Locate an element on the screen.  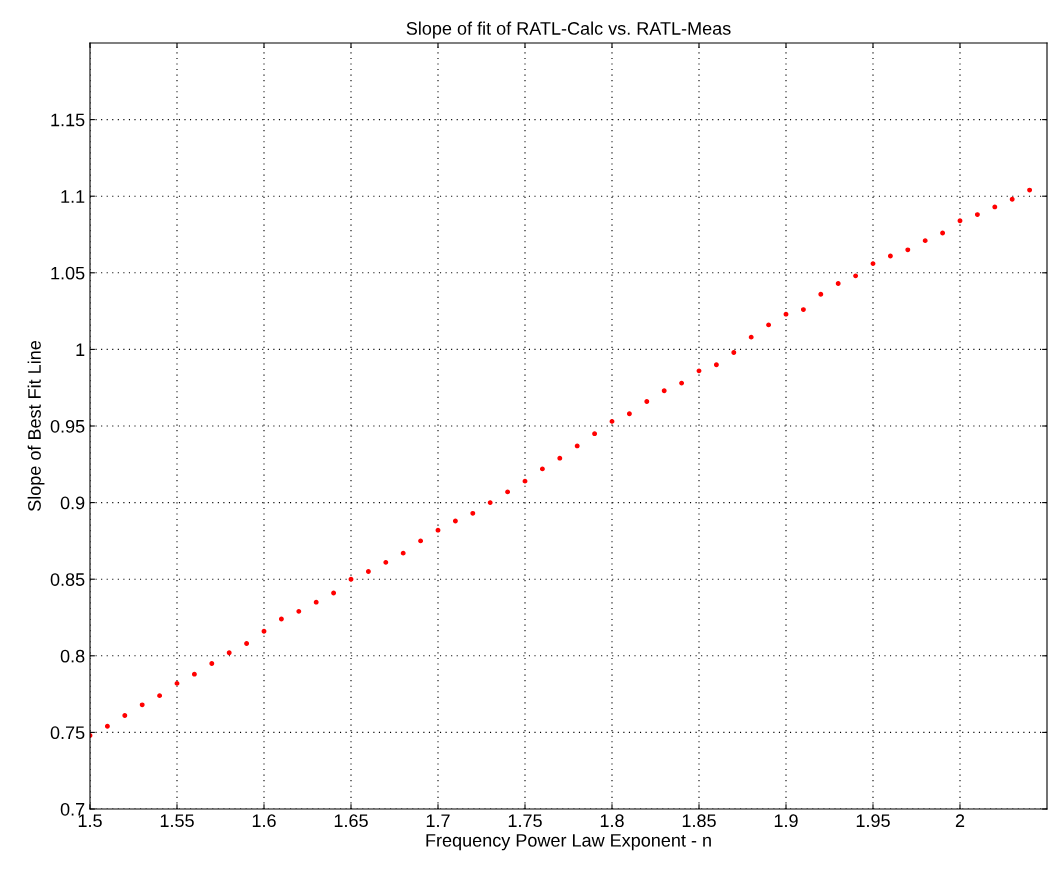
x-tick-label: 1.65 is located at coordinates (351, 821).